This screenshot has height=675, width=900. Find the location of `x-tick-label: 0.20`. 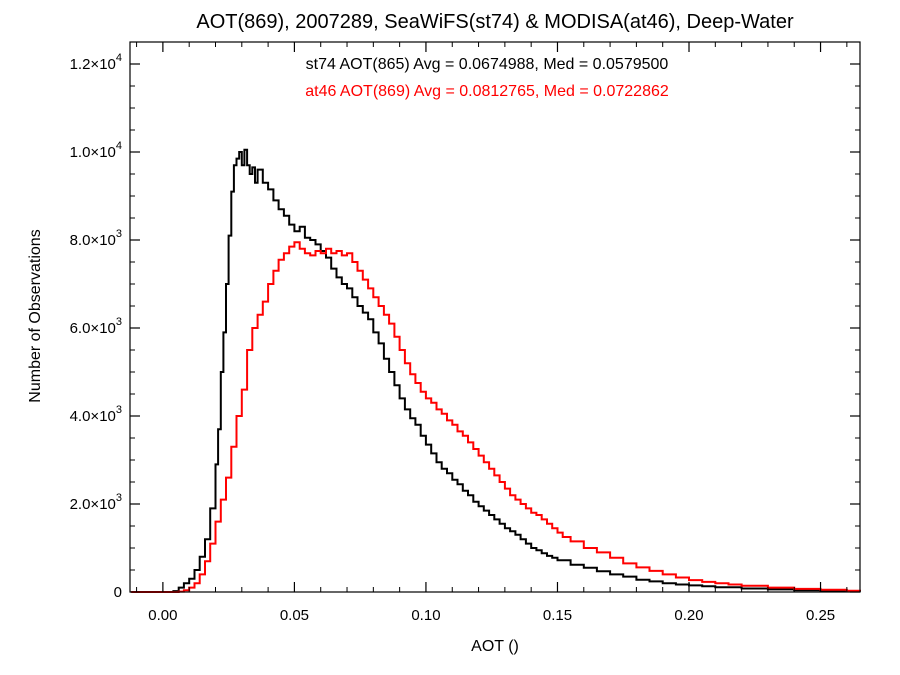

x-tick-label: 0.20 is located at coordinates (688, 615).